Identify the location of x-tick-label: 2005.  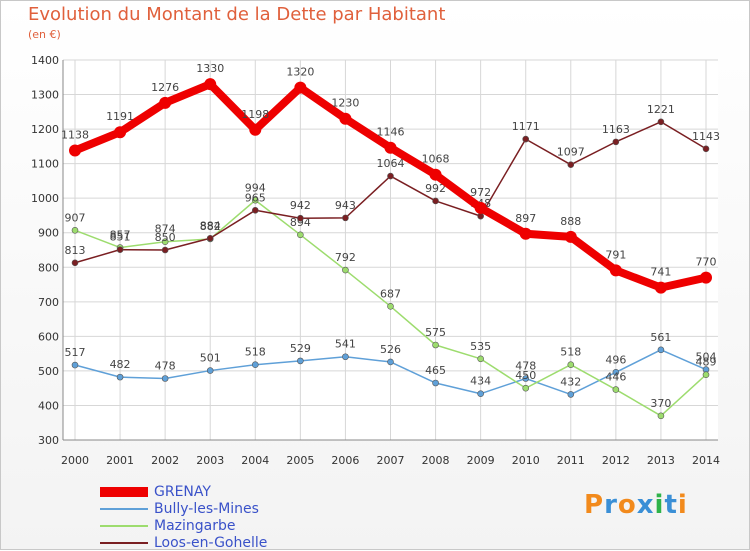
(300, 460).